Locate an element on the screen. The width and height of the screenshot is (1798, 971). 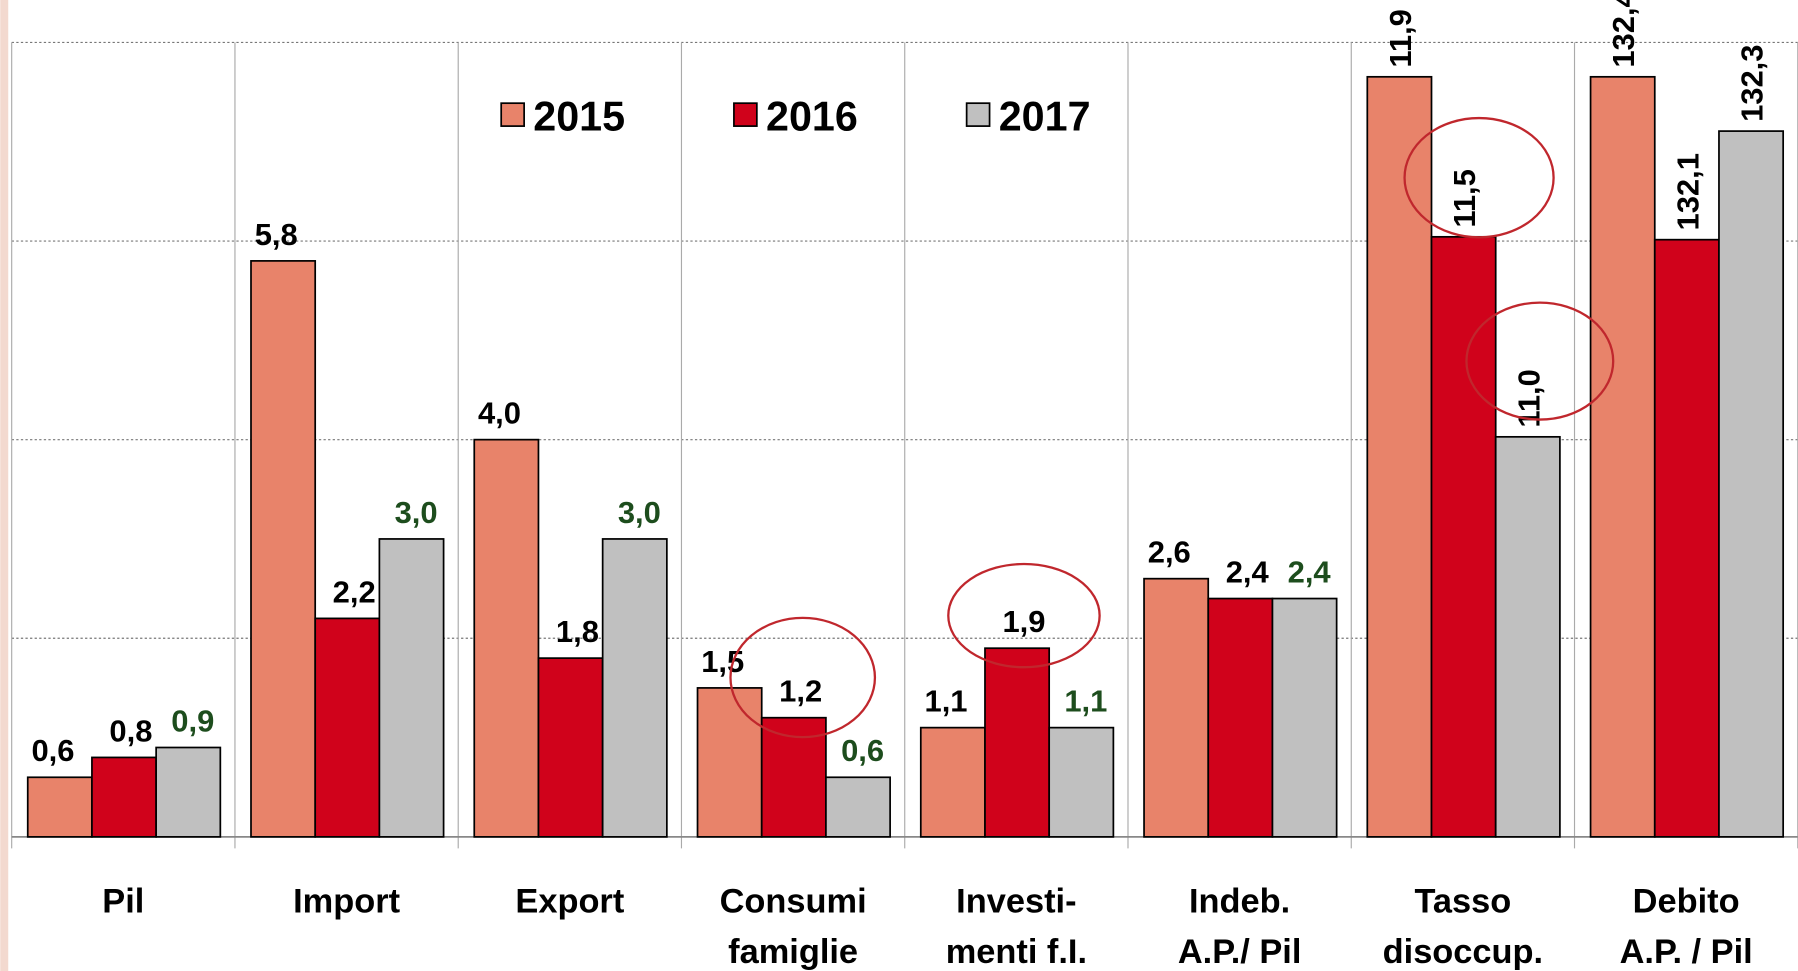
value-label: 1,2 is located at coordinates (800, 691).